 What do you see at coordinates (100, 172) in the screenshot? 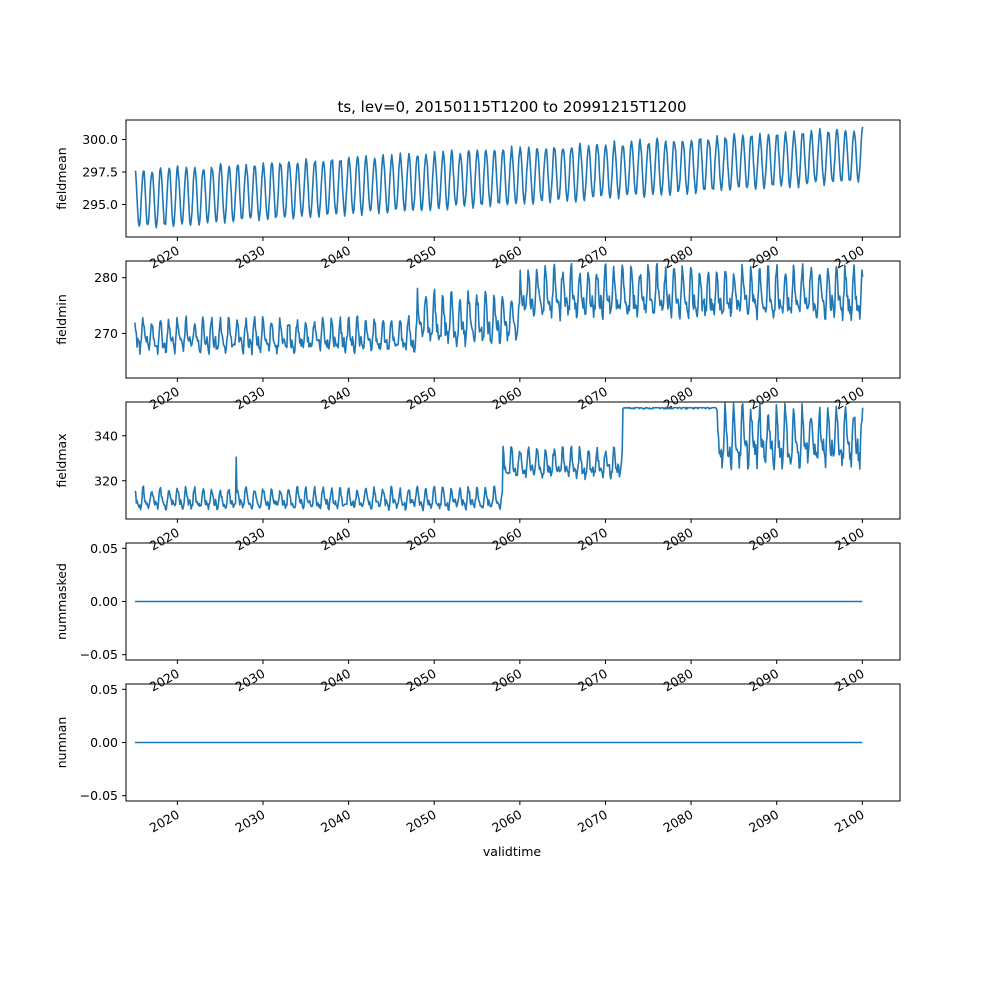
I see `y-tick-label-fieldmean: 297.5` at bounding box center [100, 172].